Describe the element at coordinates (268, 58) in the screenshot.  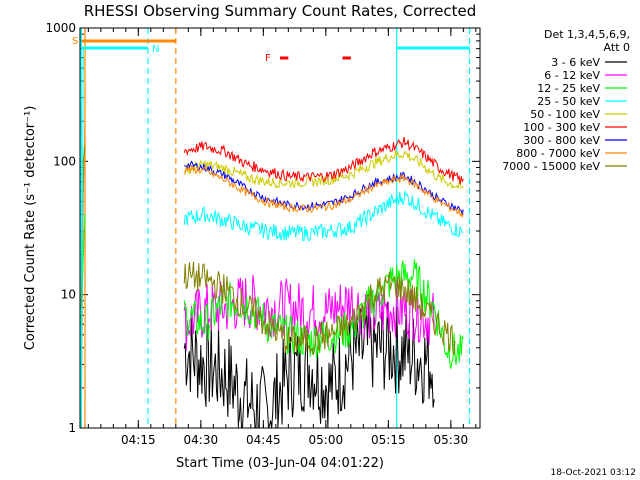
I see `flare-label: F` at that location.